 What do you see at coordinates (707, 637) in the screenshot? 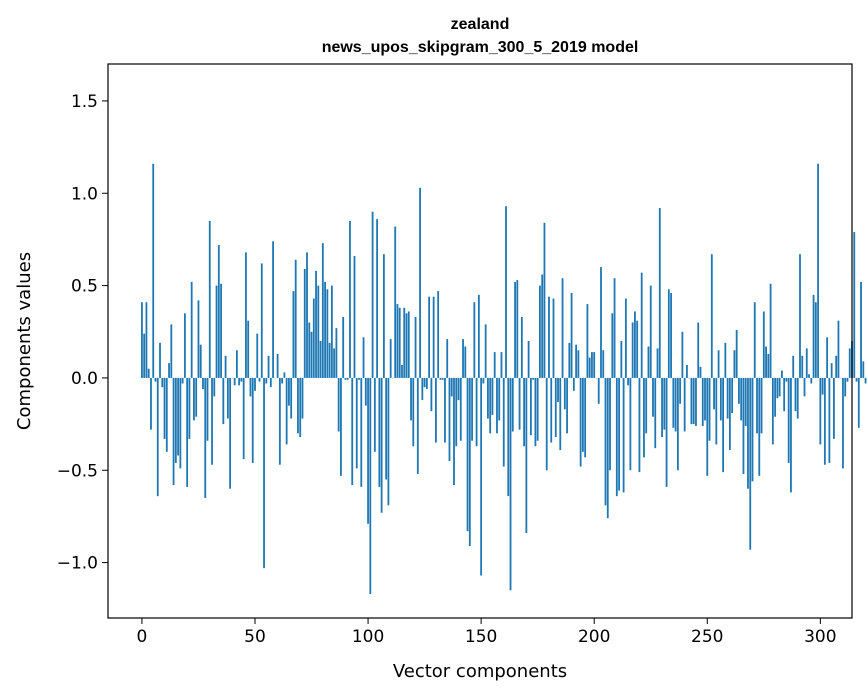
I see `x-tick-label: 250` at bounding box center [707, 637].